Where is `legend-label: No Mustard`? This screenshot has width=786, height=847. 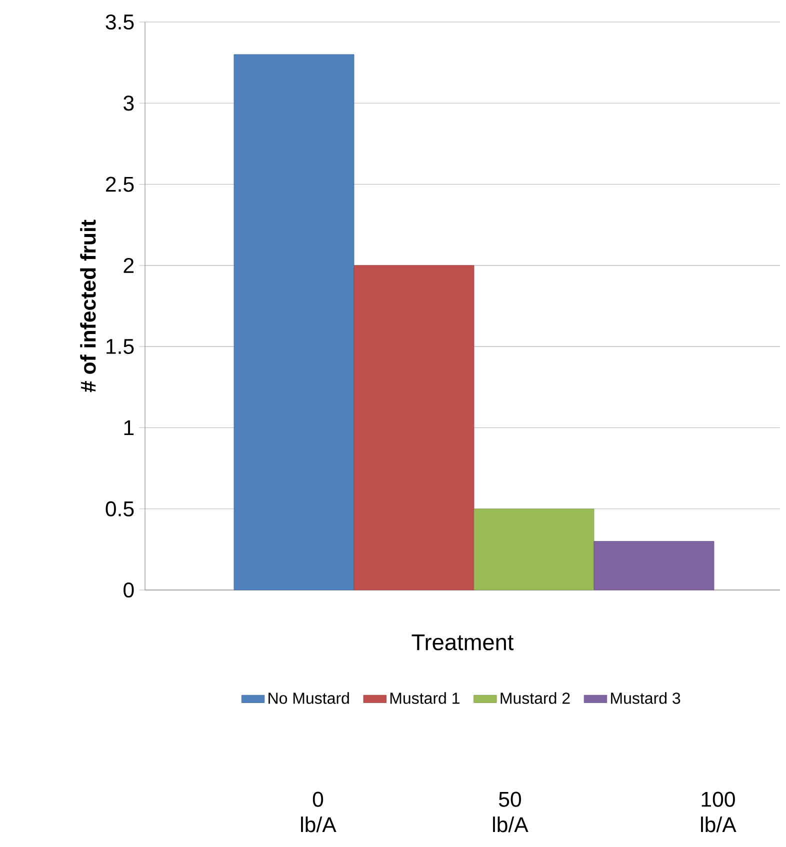
legend-label: No Mustard is located at coordinates (308, 698).